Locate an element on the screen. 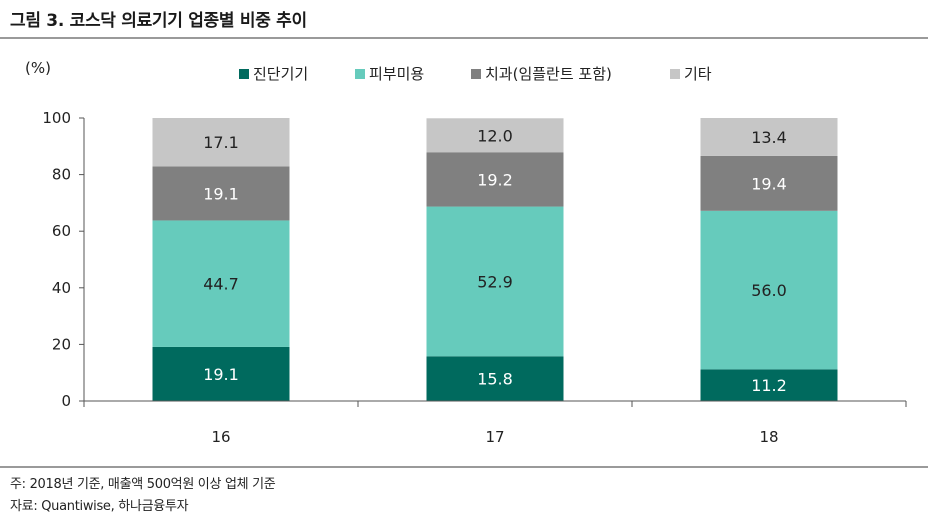 The height and width of the screenshot is (519, 928). figure-title: 그림 3. 코스닥 의료기기 업종별 비중 추이 is located at coordinates (158, 21).